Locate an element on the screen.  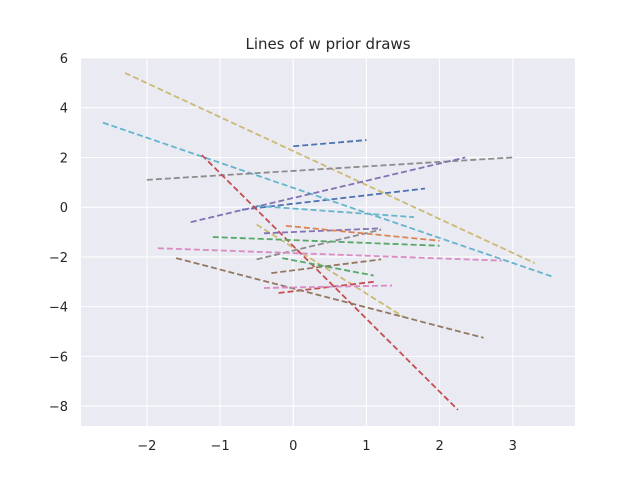
y-tick-label: 4 is located at coordinates (64, 109).